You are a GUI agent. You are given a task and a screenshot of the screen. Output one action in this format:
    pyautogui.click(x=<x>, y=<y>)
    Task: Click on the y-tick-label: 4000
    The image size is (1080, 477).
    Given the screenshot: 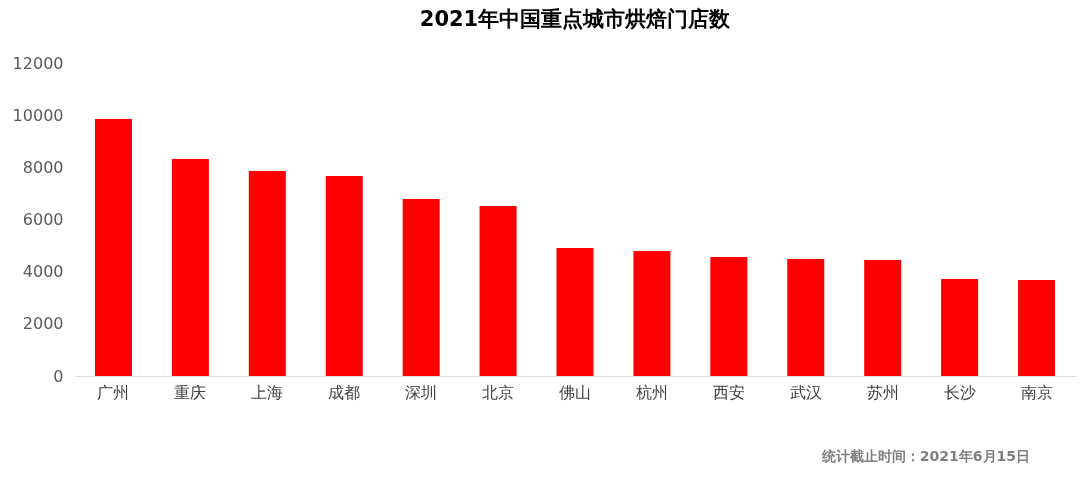 What is the action you would take?
    pyautogui.click(x=43, y=272)
    